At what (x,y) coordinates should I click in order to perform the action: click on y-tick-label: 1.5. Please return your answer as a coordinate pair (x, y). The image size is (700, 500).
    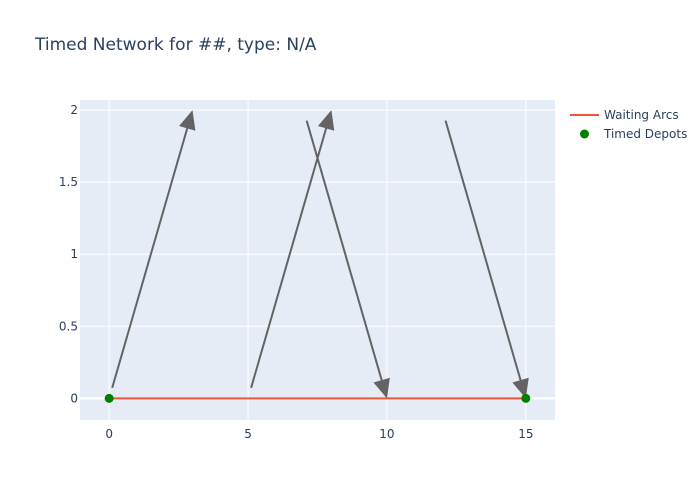
    Looking at the image, I should click on (68, 182).